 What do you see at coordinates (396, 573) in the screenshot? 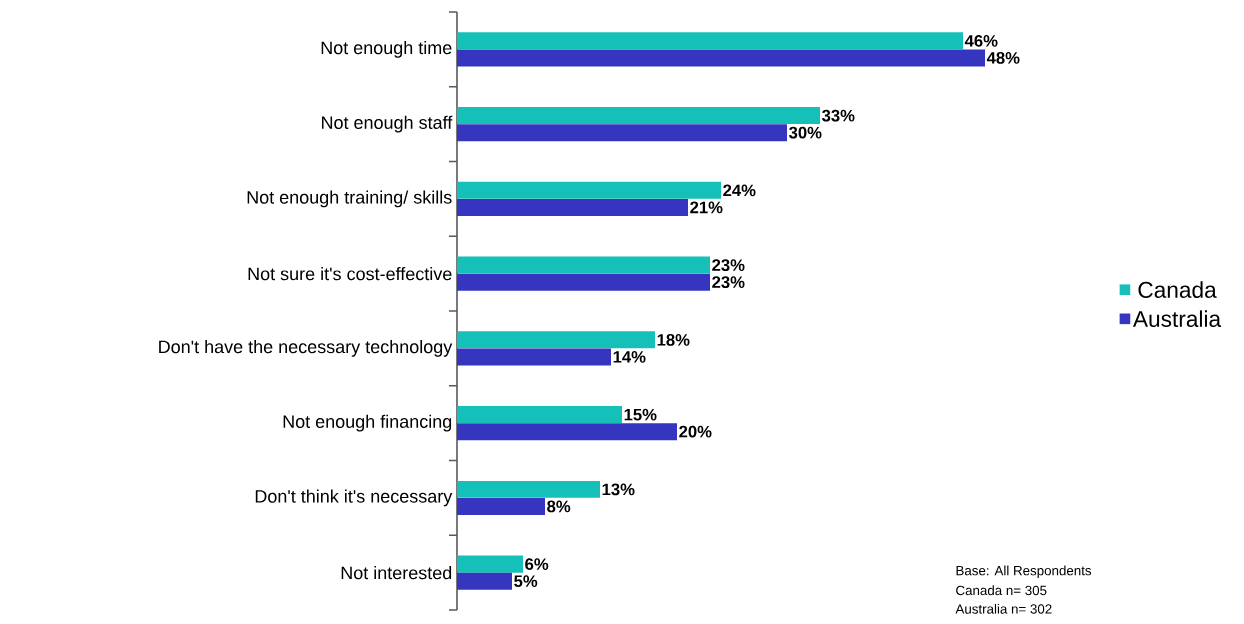
I see `y-tick-label: Not interested` at bounding box center [396, 573].